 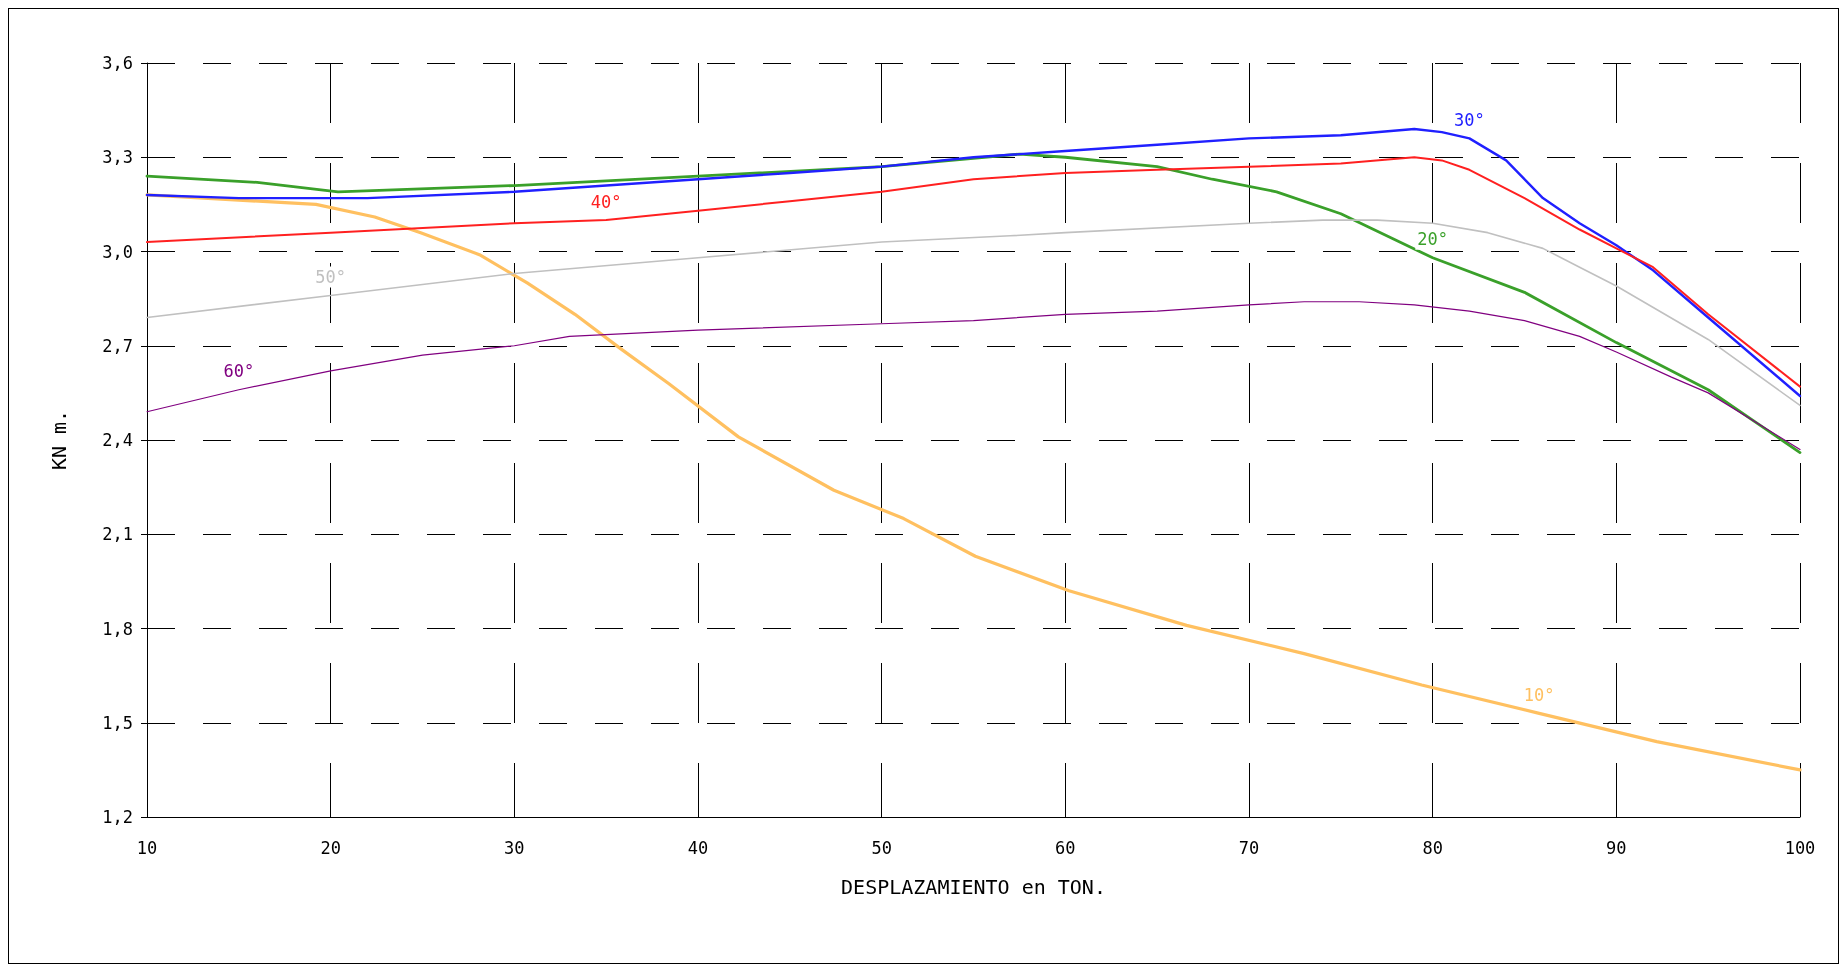 I want to click on y-axis-title: KN m., so click(x=59, y=440).